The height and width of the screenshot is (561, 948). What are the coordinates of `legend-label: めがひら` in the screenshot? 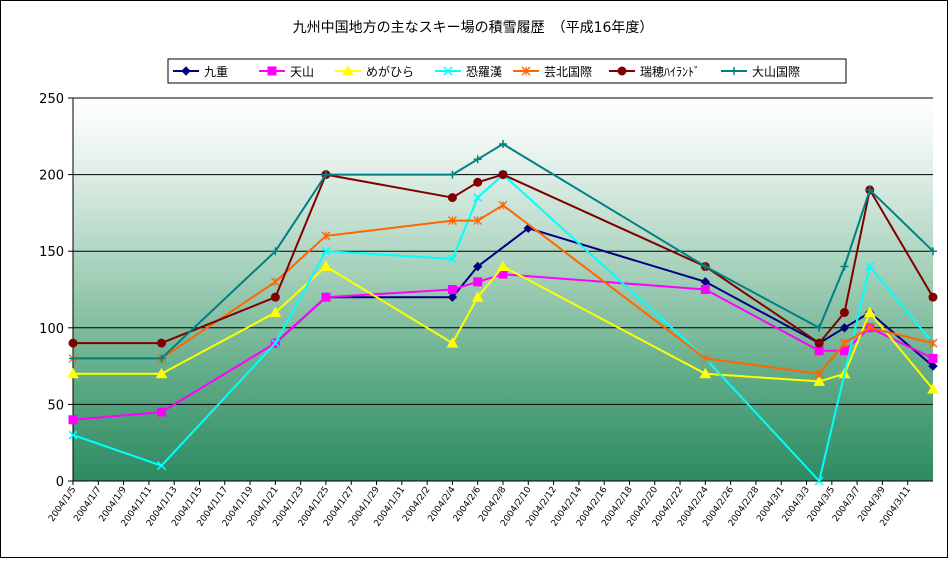 It's located at (390, 71).